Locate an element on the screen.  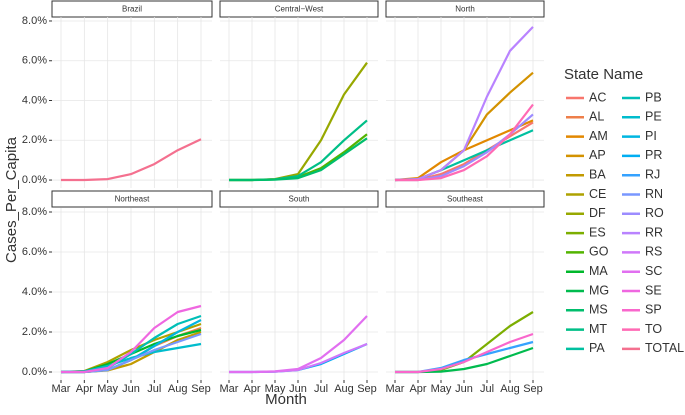
legend-label: AM is located at coordinates (598, 136).